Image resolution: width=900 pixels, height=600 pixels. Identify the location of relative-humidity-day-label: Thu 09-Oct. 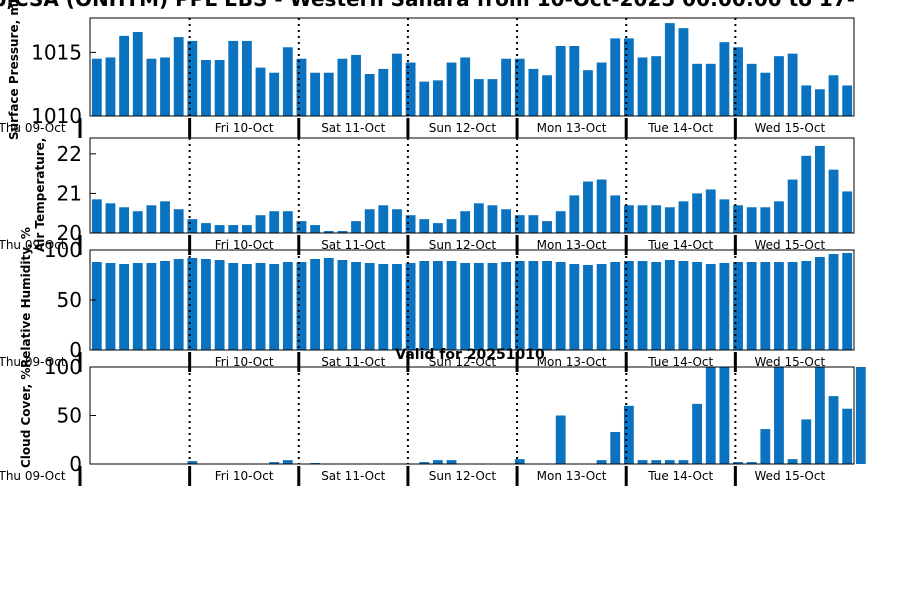
(33, 362).